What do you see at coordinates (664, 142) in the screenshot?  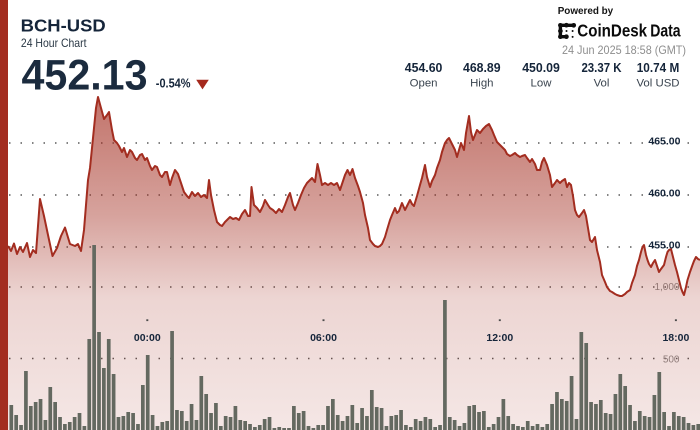 I see `svg-text: 465.00` at bounding box center [664, 142].